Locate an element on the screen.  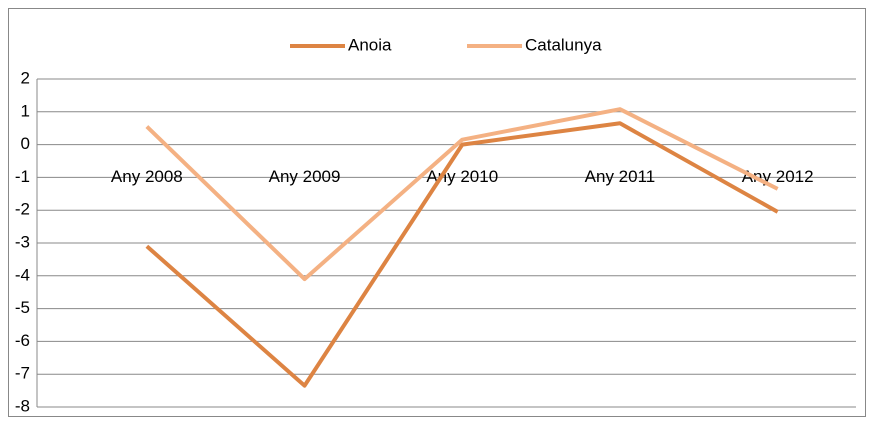
y-tick-label: 1 is located at coordinates (25, 110).